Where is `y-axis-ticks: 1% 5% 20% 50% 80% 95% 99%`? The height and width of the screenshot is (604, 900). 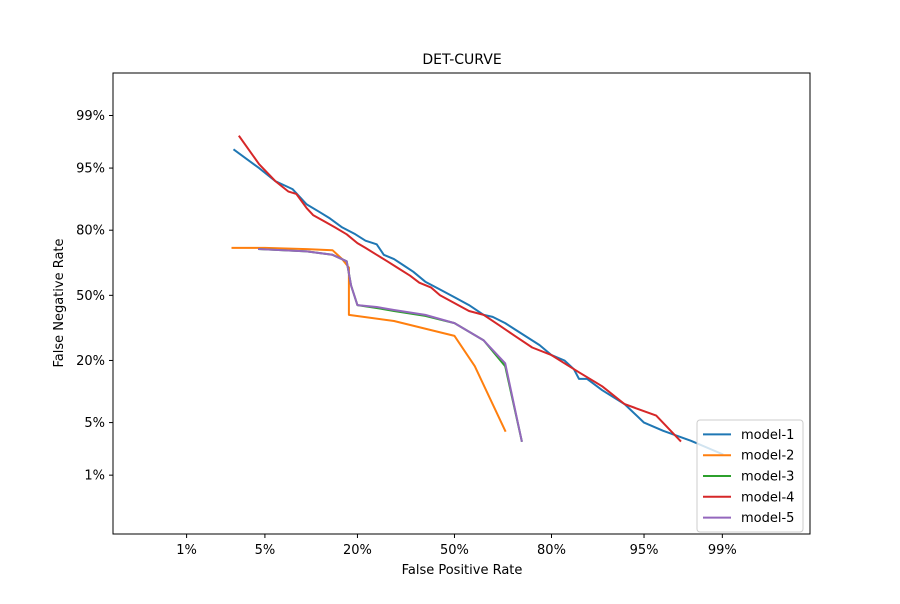 y-axis-ticks: 1% 5% 20% 50% 80% 95% 99% is located at coordinates (94, 296).